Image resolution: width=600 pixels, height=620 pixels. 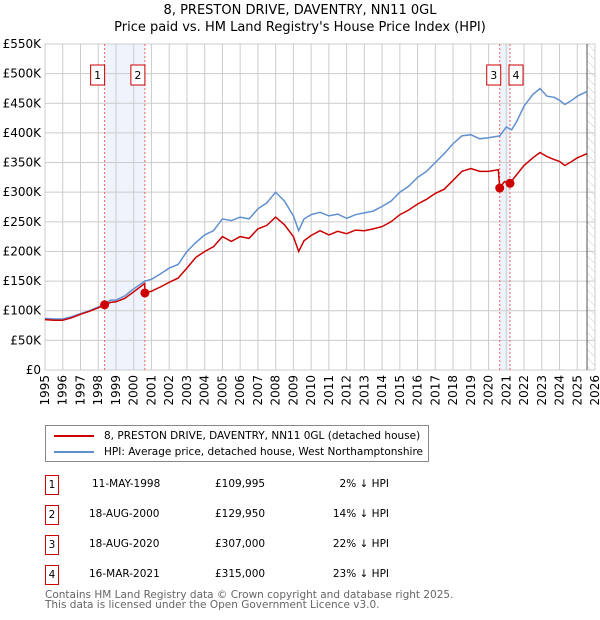 I want to click on x-tick-label: 1996, so click(x=63, y=390).